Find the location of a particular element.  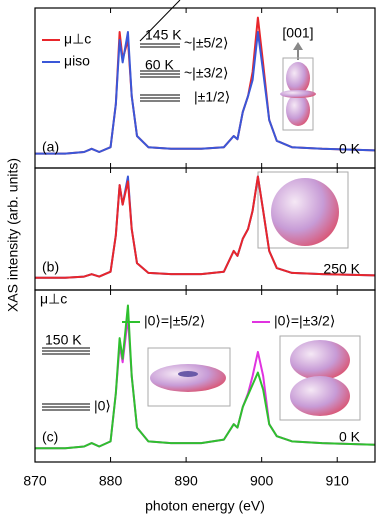

legend-label: μ⊥c is located at coordinates (77, 39).